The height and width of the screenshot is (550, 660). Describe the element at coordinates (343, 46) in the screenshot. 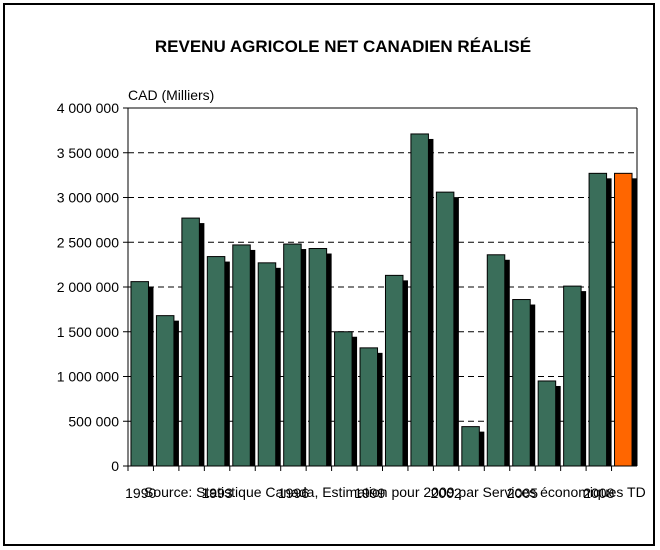

I see `chart-title: REVENU AGRICOLE NET CANADIEN RÉALISÉ` at that location.